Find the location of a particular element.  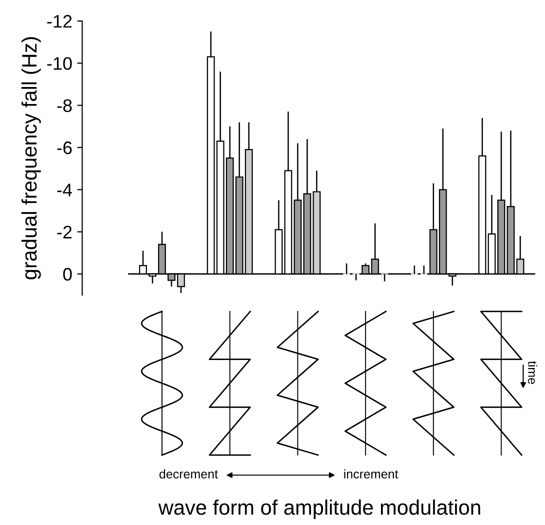

text: time is located at coordinates (533, 372).